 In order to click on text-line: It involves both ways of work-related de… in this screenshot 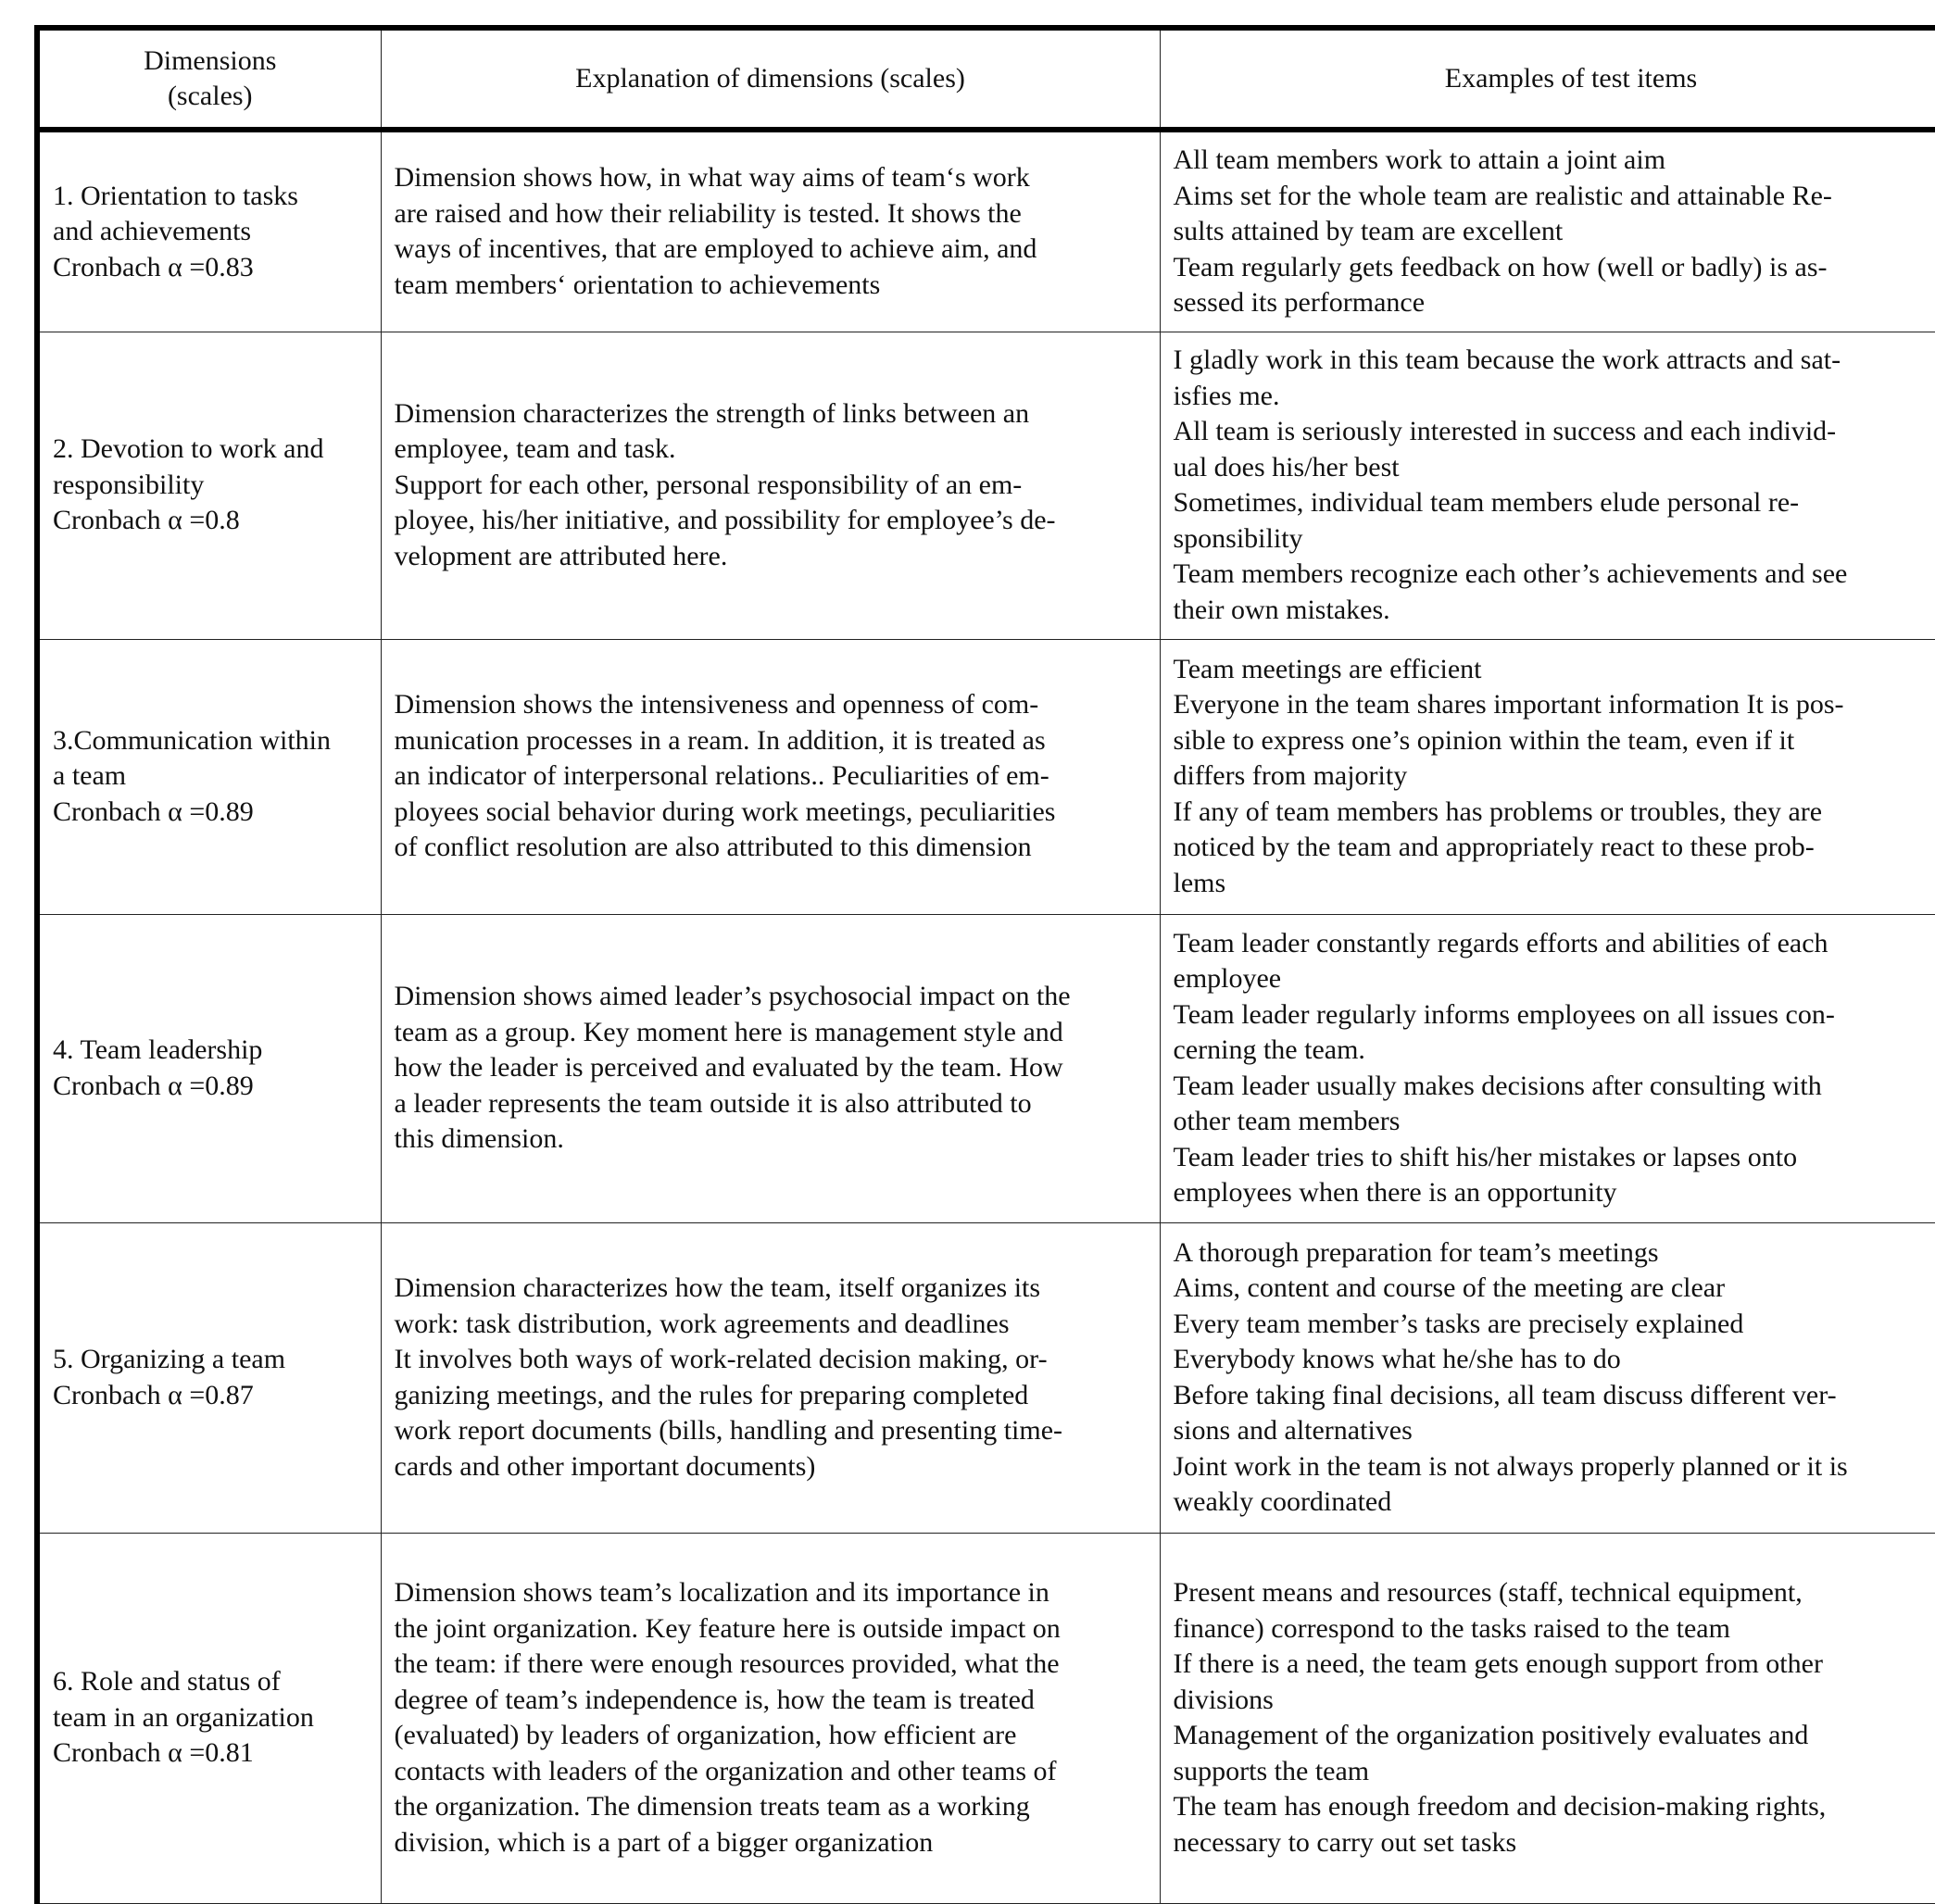, I will do `click(771, 1360)`.